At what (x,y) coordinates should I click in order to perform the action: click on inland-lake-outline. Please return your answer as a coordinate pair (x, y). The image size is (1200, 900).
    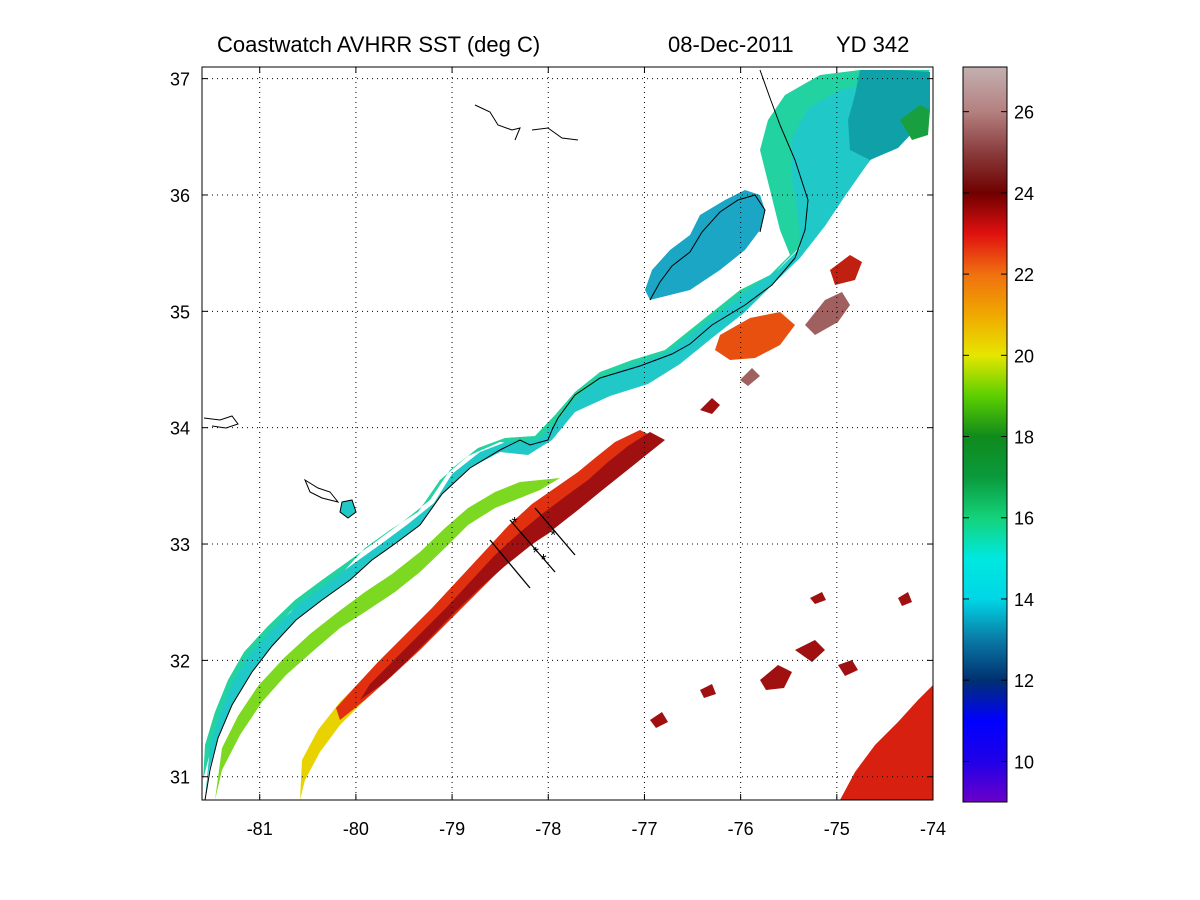
    Looking at the image, I should click on (321, 490).